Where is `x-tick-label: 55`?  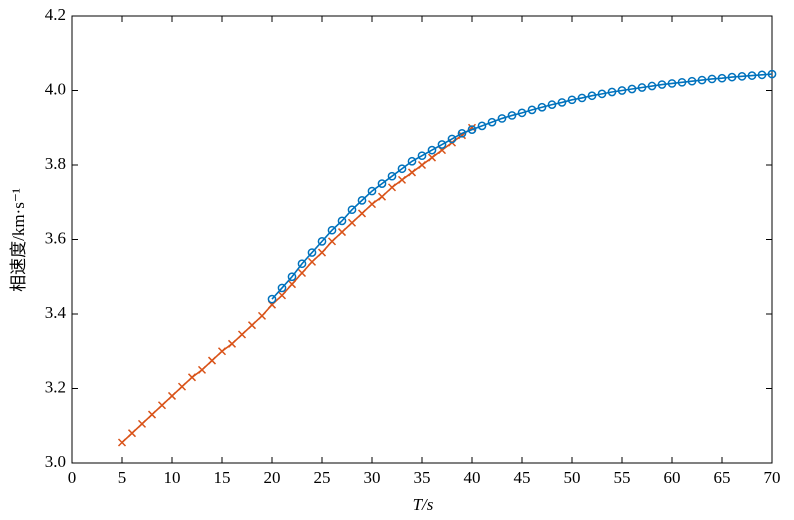 x-tick-label: 55 is located at coordinates (622, 477).